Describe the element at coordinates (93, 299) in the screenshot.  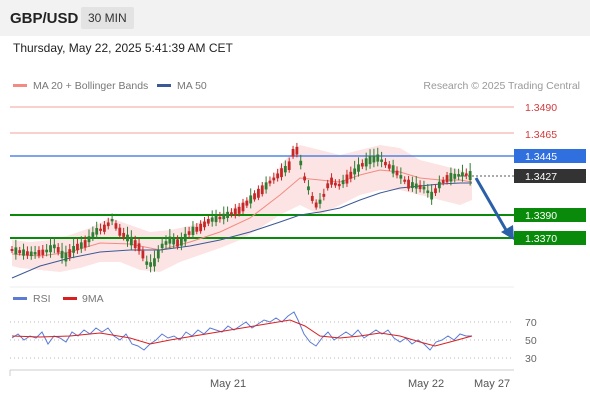
I see `rsi-ma-legend-label: 9MA` at that location.